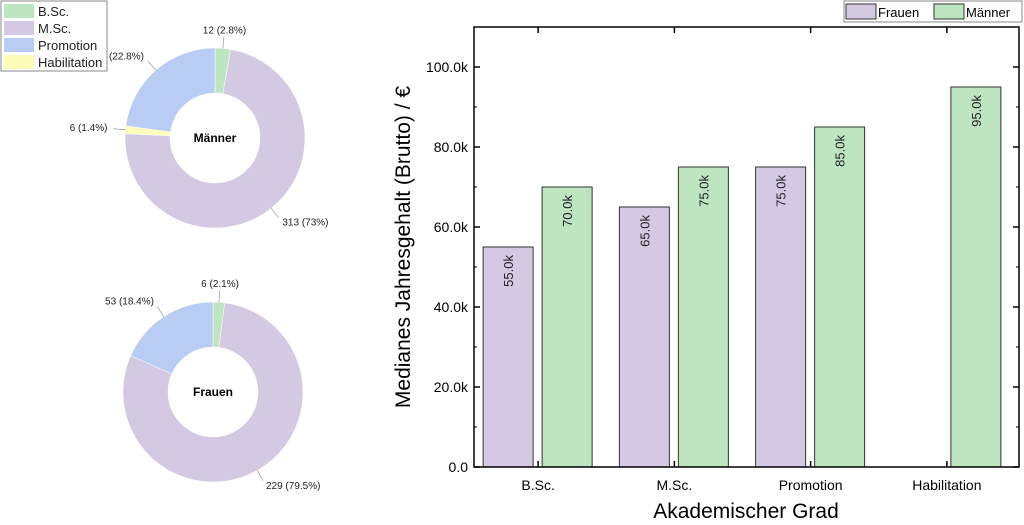  Describe the element at coordinates (451, 387) in the screenshot. I see `y-tick-label: 20.0k` at that location.